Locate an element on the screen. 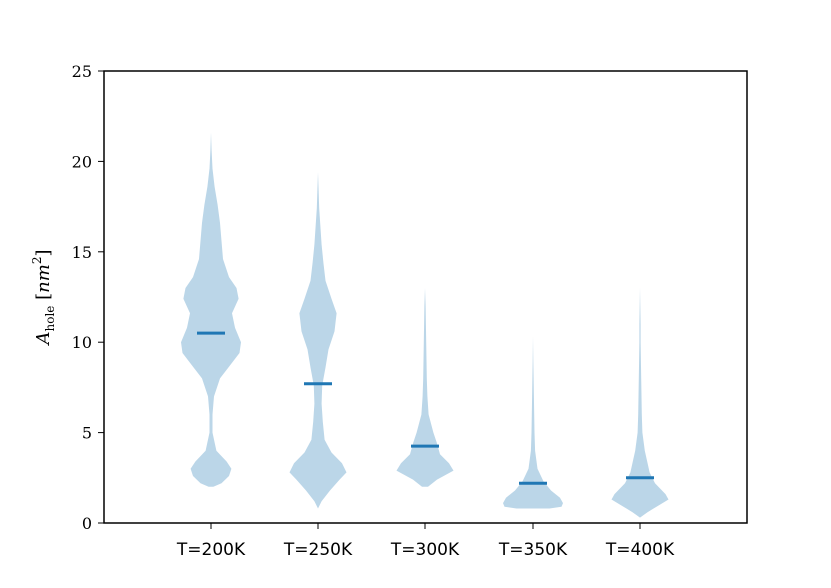 This screenshot has width=831, height=588. y-tick-label: 15 is located at coordinates (82, 252).